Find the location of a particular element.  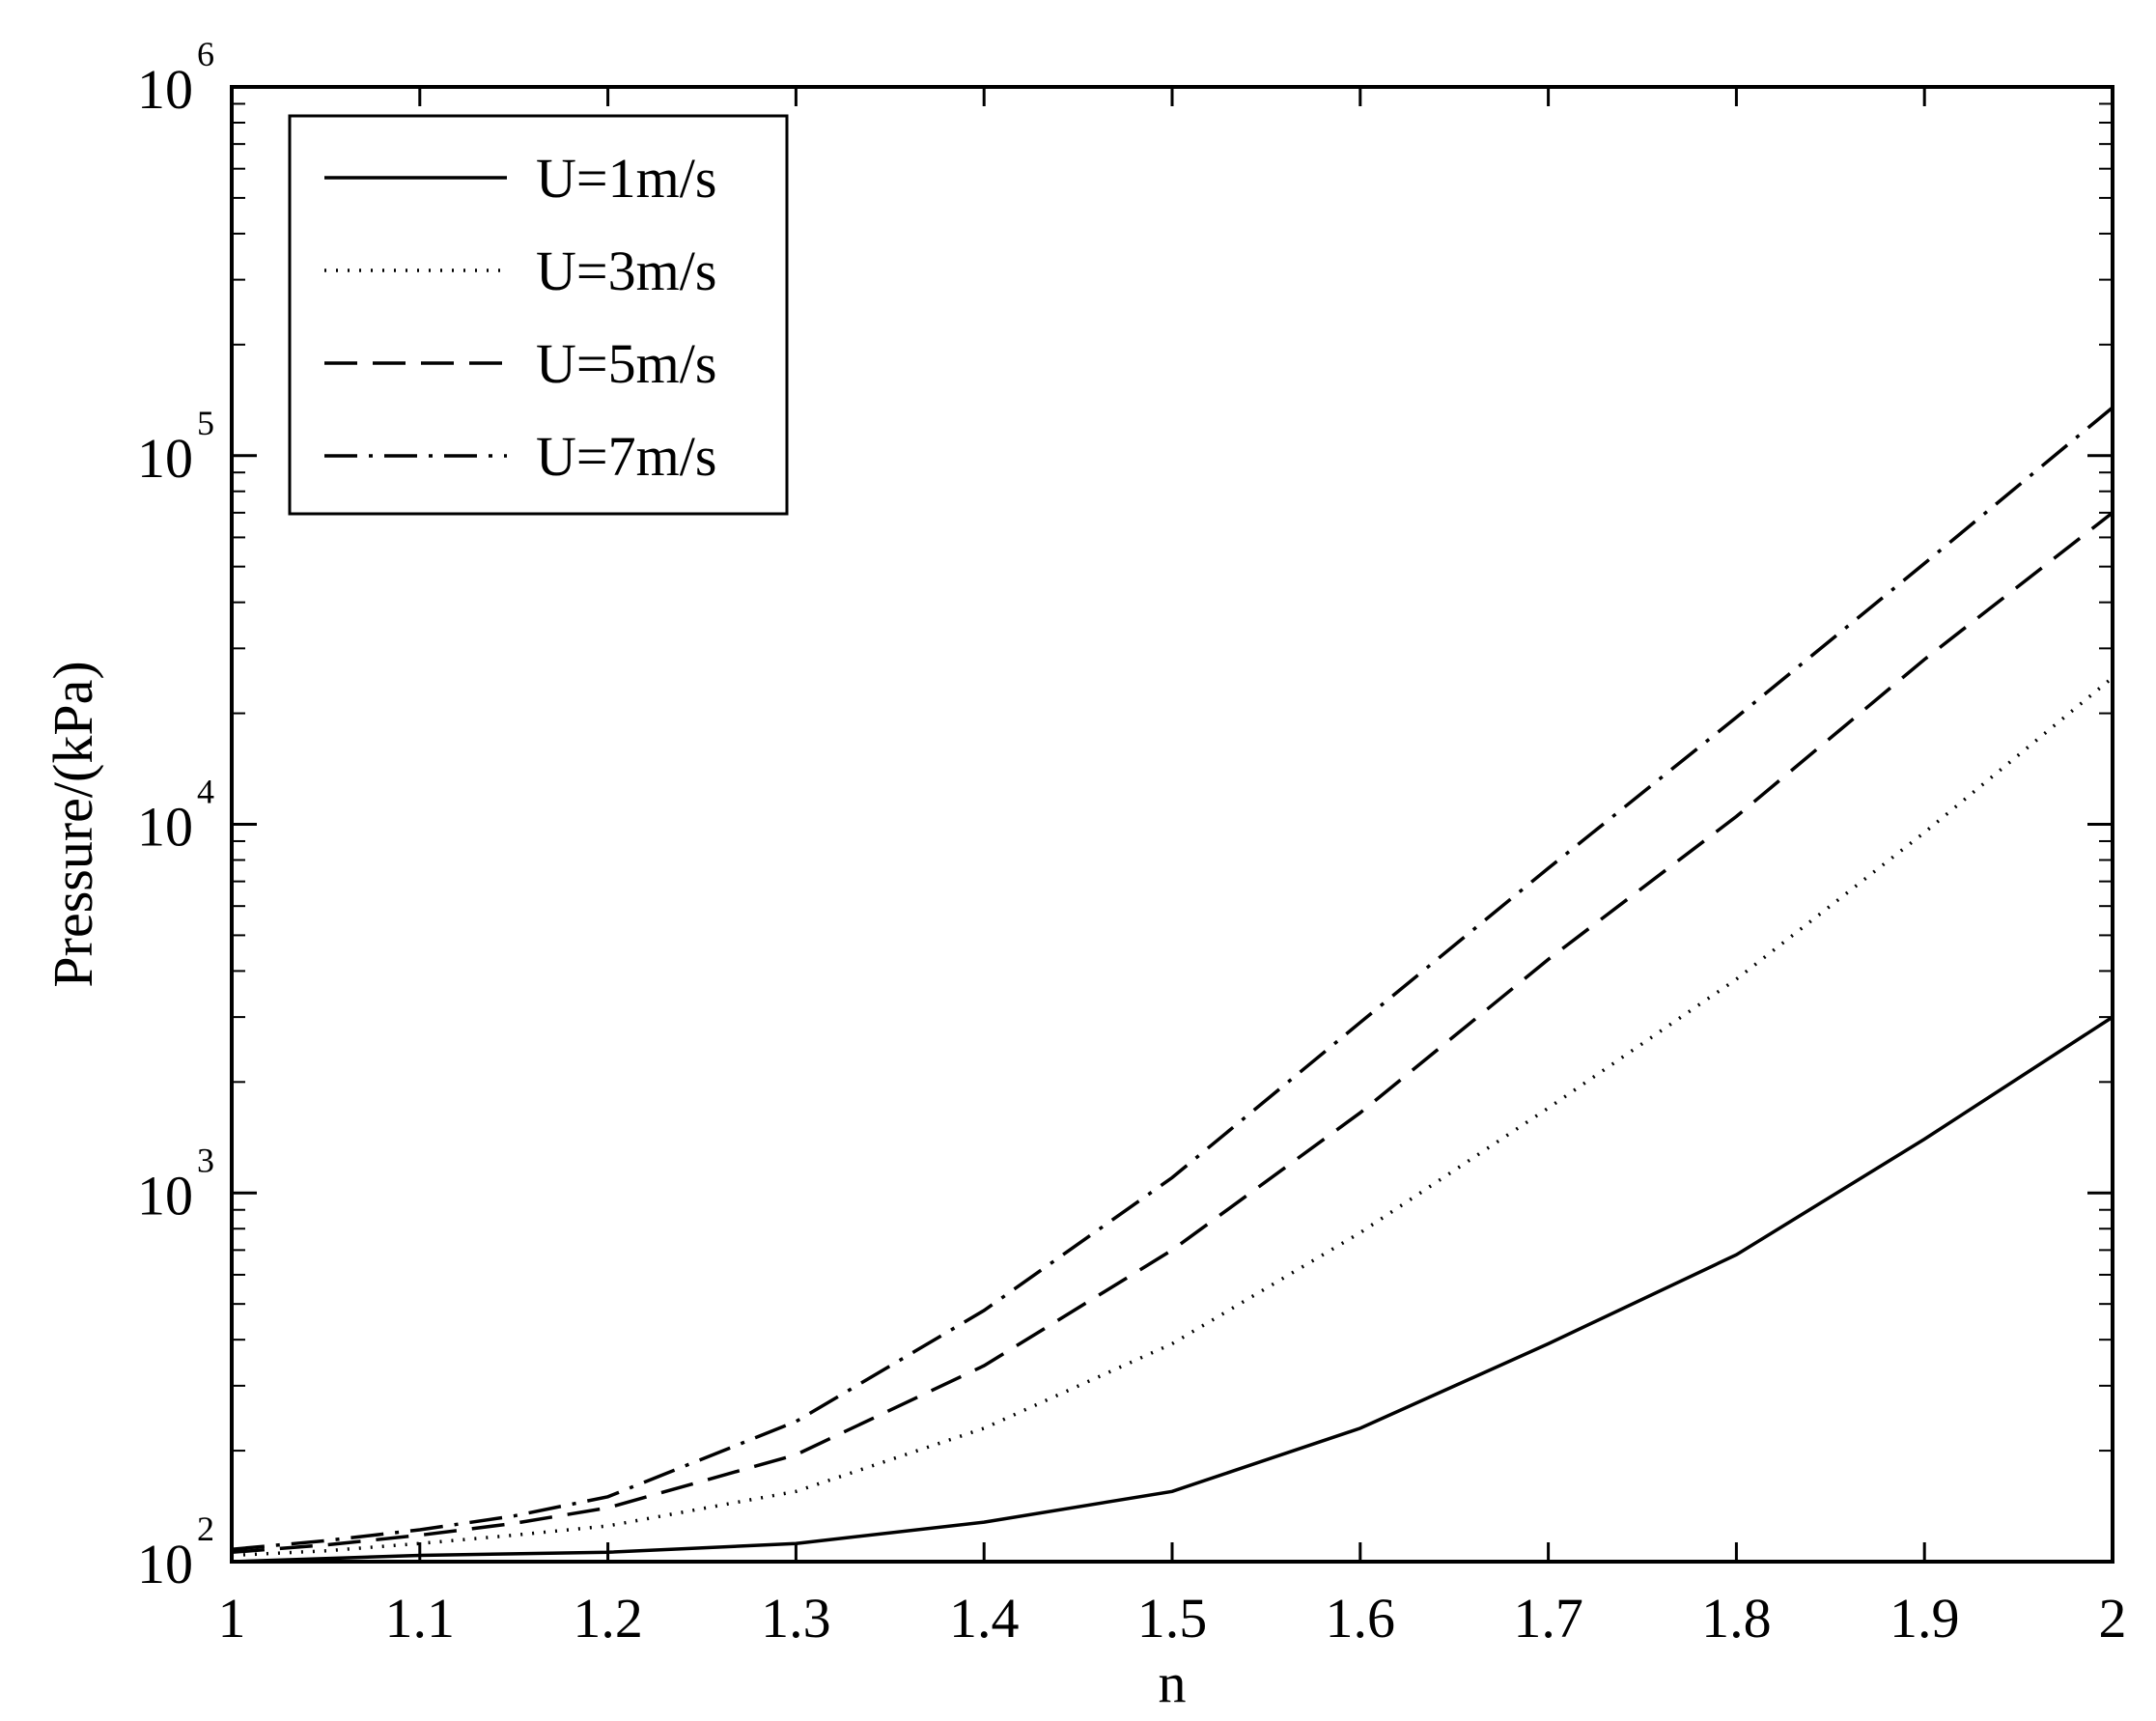

x-tick-label: 1.1 is located at coordinates (421, 1619).